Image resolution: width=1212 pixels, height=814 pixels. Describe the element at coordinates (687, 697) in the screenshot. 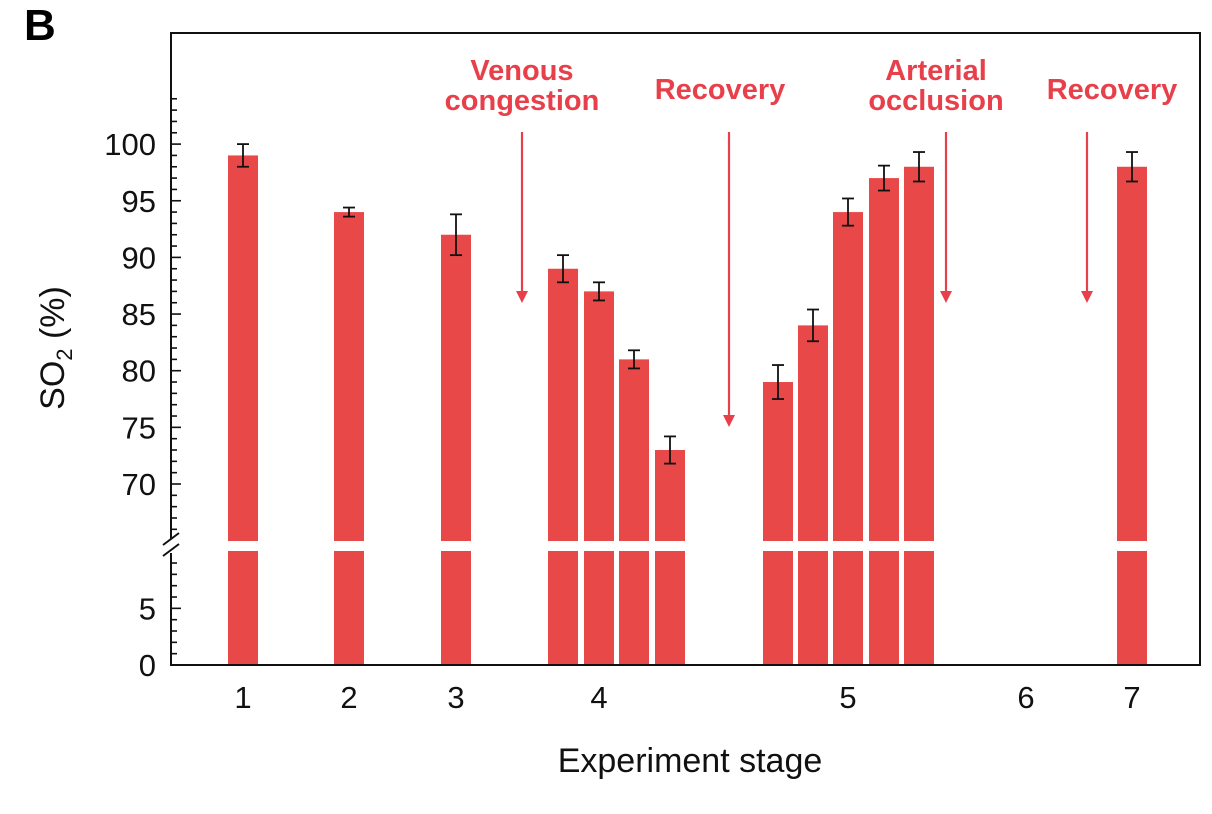

I see `x-tick-labels-group: 1 2 3 4 5 6 7` at that location.